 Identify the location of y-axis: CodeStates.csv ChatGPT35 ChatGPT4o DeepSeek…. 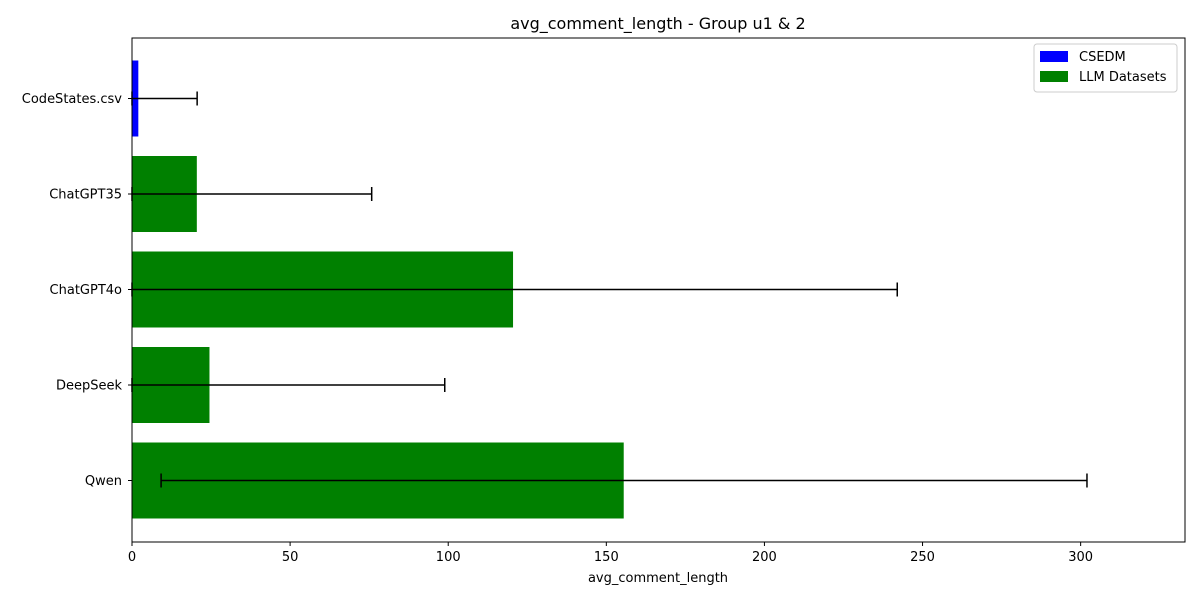
(77, 290).